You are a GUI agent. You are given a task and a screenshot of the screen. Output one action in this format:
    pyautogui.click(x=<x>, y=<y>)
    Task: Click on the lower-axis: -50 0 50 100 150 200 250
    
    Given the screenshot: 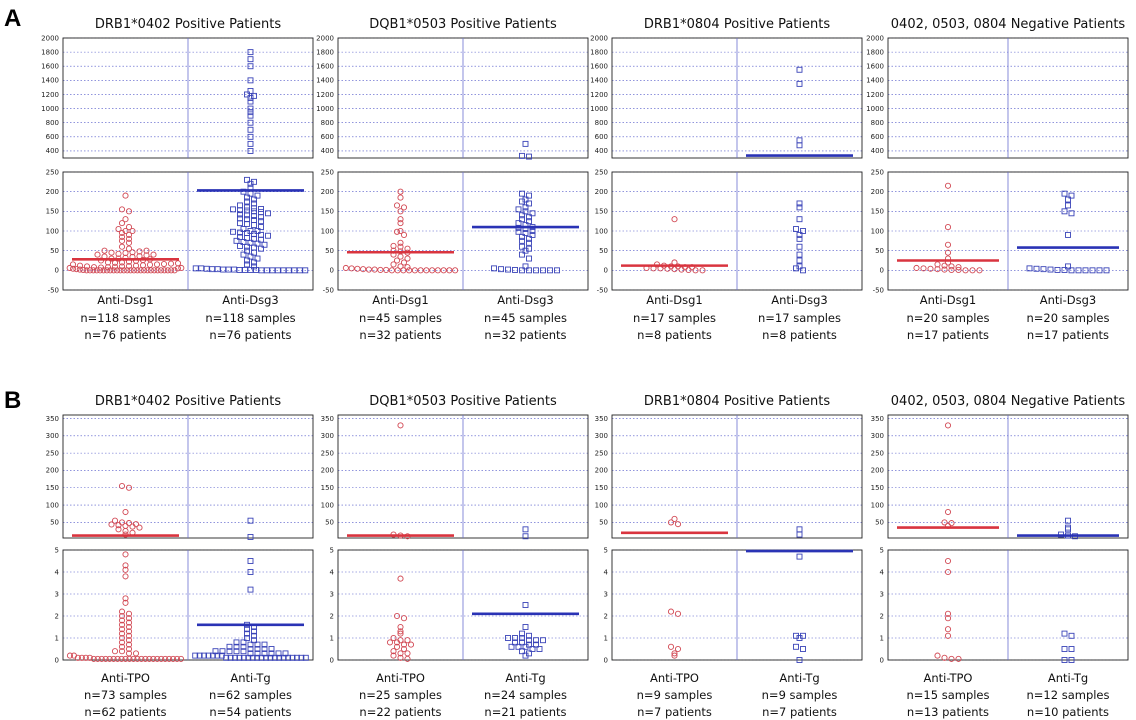 What is the action you would take?
    pyautogui.click(x=1000, y=231)
    